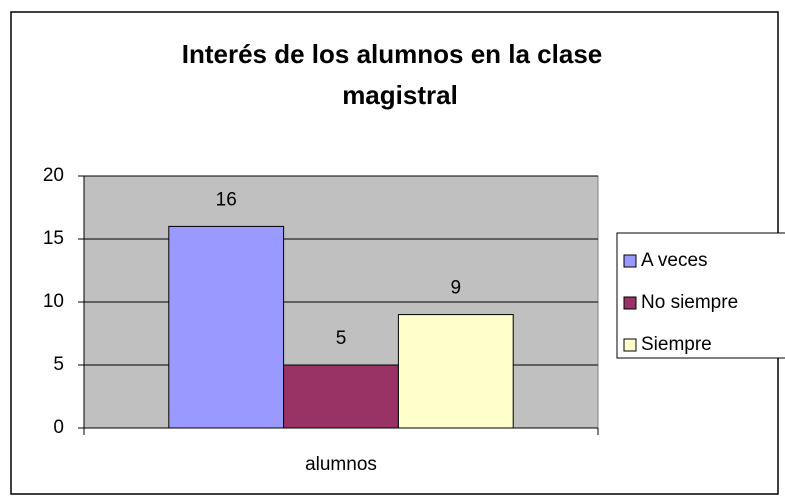  What do you see at coordinates (676, 344) in the screenshot?
I see `legend-label: Siempre` at bounding box center [676, 344].